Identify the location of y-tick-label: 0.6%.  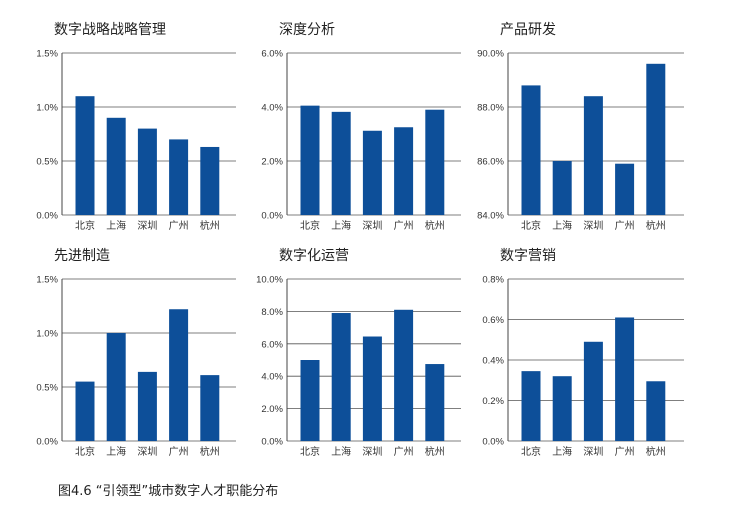
(493, 320).